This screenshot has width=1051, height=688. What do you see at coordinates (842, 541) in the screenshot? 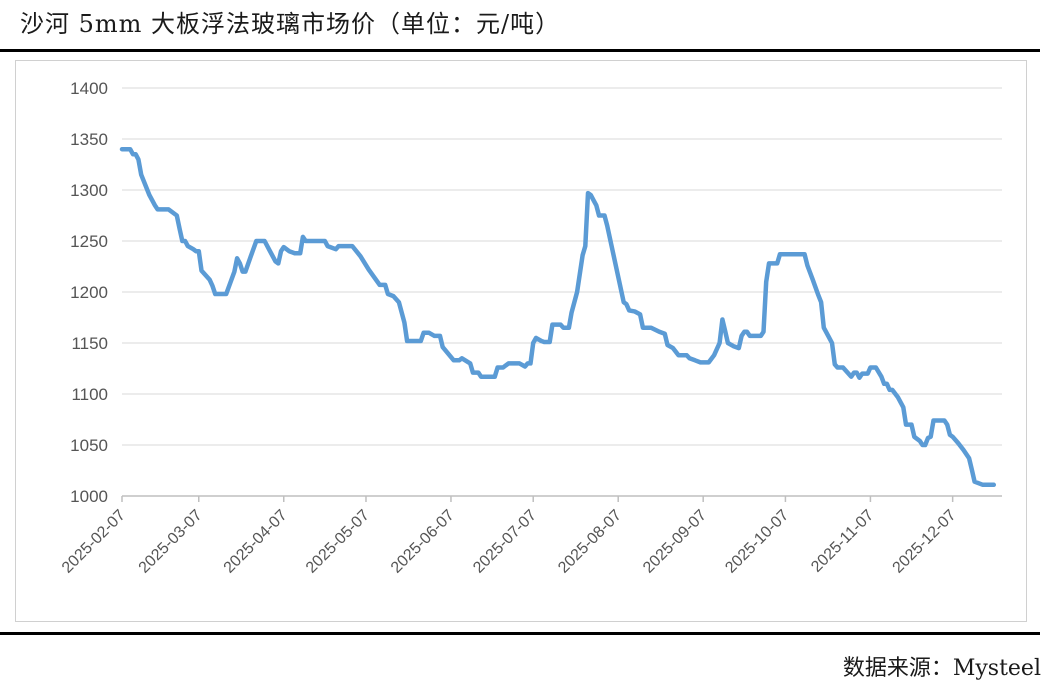
I see `x-tick-label: 2025-11-07` at bounding box center [842, 541].